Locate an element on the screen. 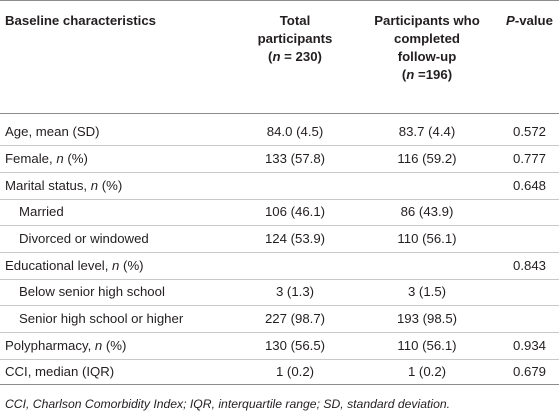 The width and height of the screenshot is (559, 419). row-total-value: 130 (56.5) is located at coordinates (295, 345).